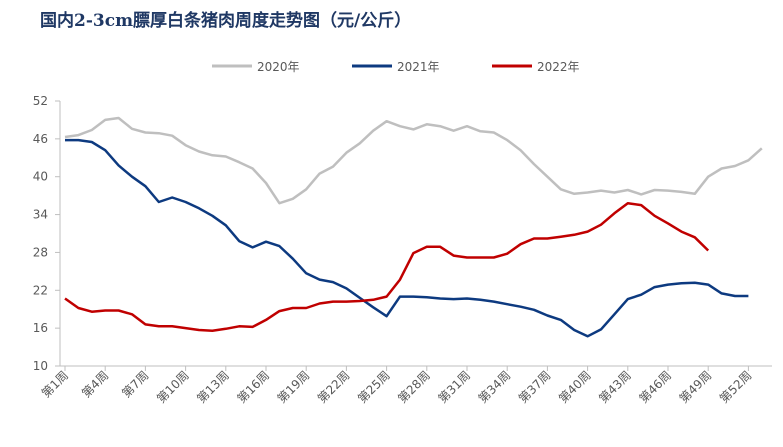 The width and height of the screenshot is (783, 447). Describe the element at coordinates (225, 20) in the screenshot. I see `chart-title: 国内2-3cm膘厚白条猪肉周度走势图（元/公斤）` at that location.